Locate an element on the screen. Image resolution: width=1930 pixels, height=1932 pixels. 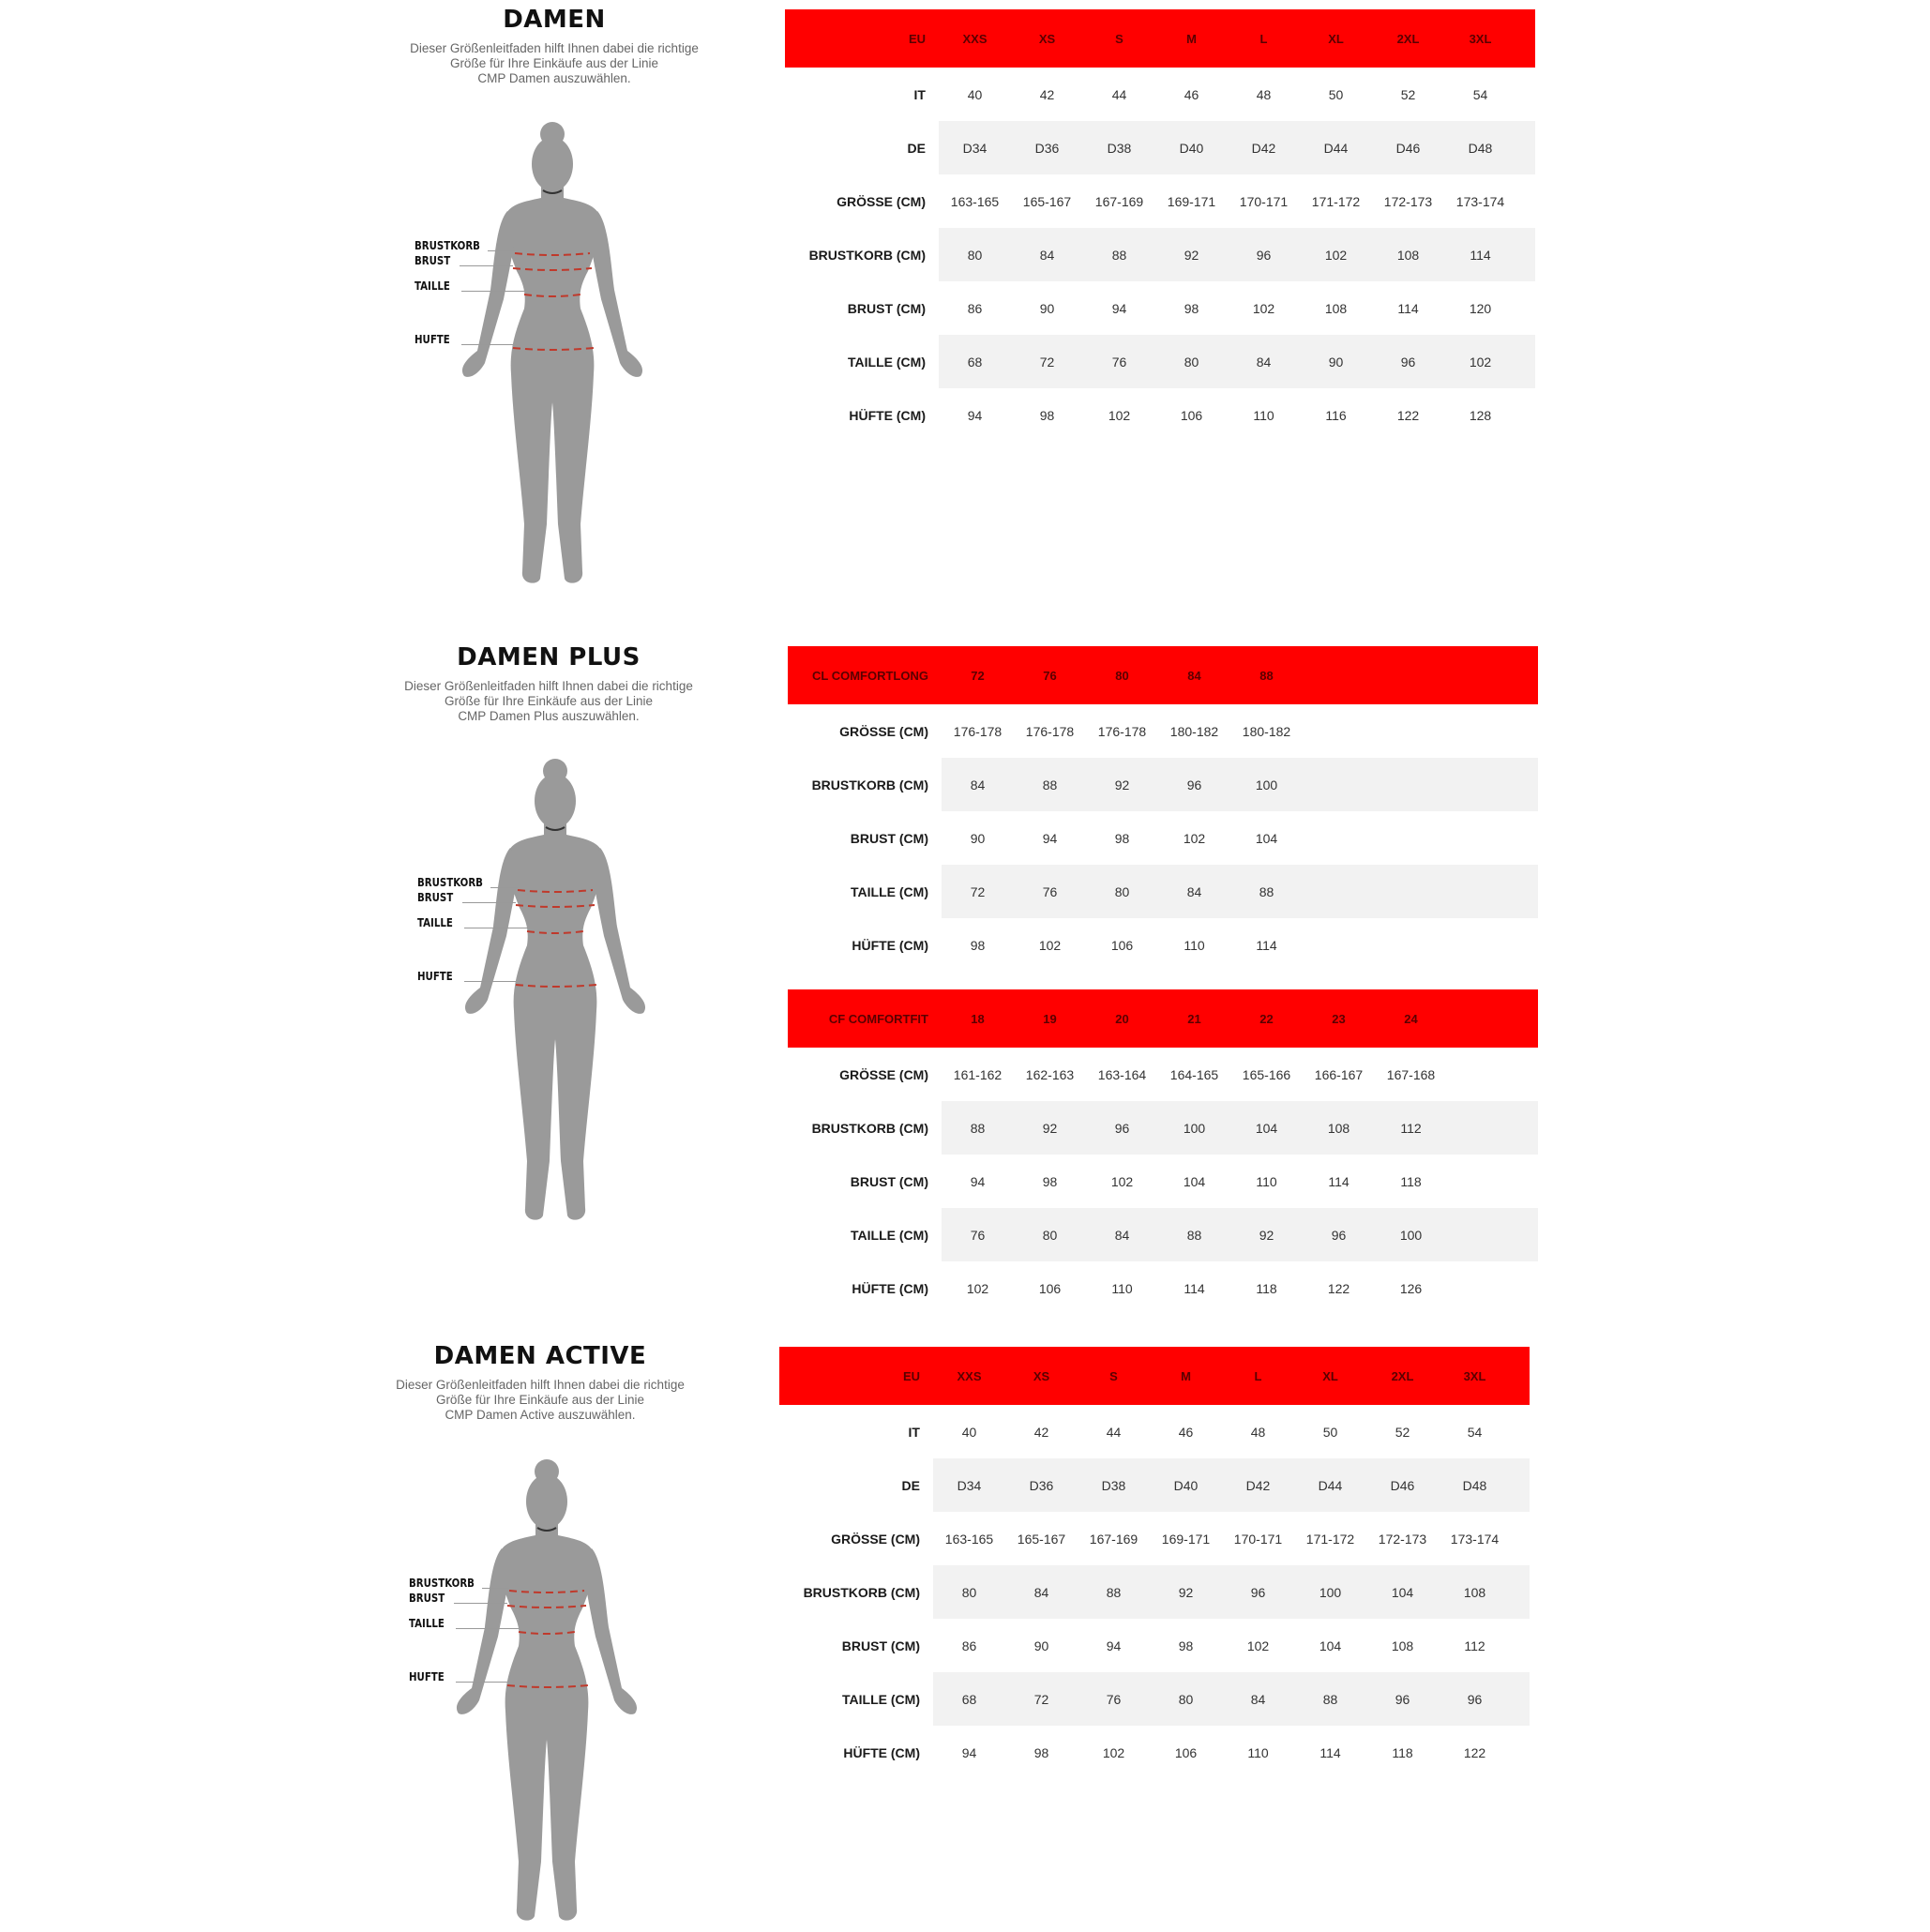
table-cell: 171-172 is located at coordinates (1330, 1539).